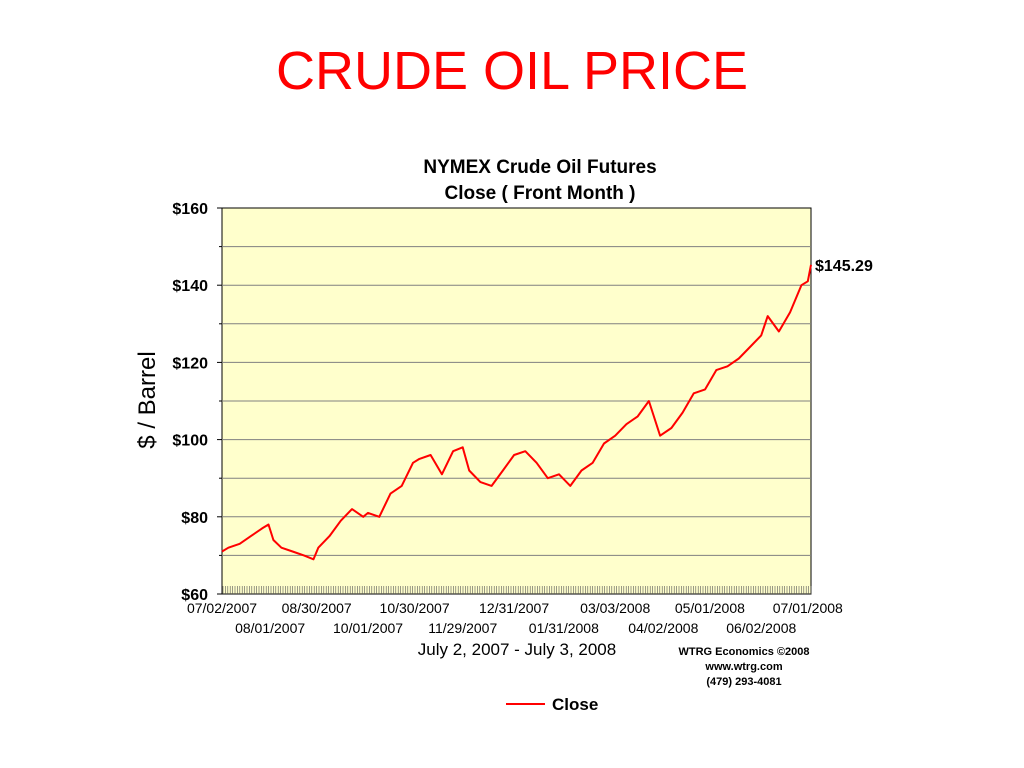  What do you see at coordinates (462, 628) in the screenshot?
I see `x-tick-label: 11/29/2007` at bounding box center [462, 628].